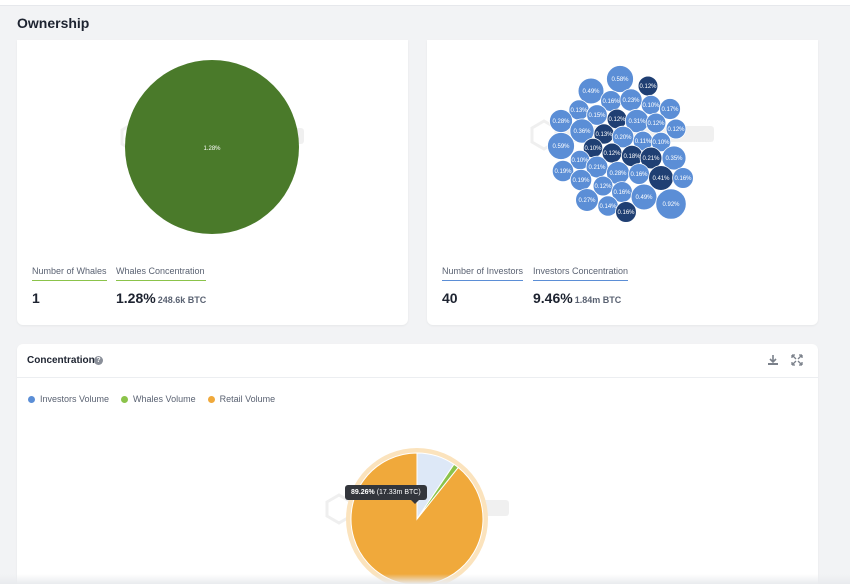 The height and width of the screenshot is (584, 850). I want to click on tooltip-detail: (17.33m BTC), so click(398, 492).